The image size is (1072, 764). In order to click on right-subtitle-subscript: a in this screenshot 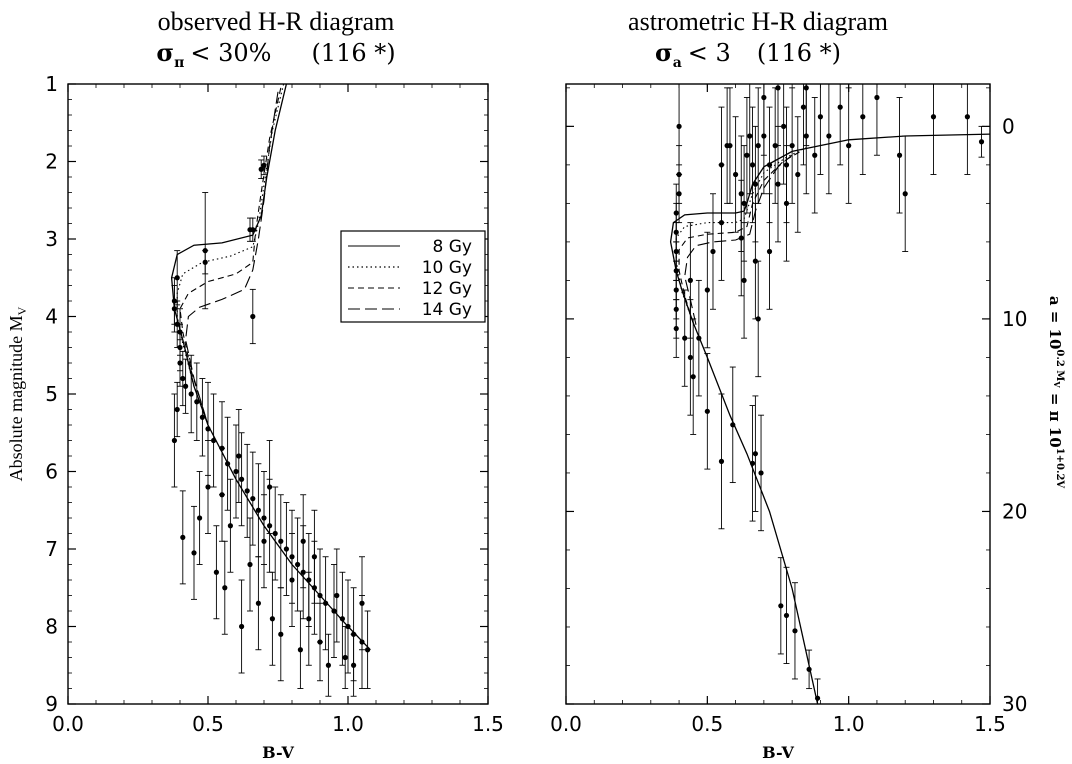, I will do `click(677, 63)`.